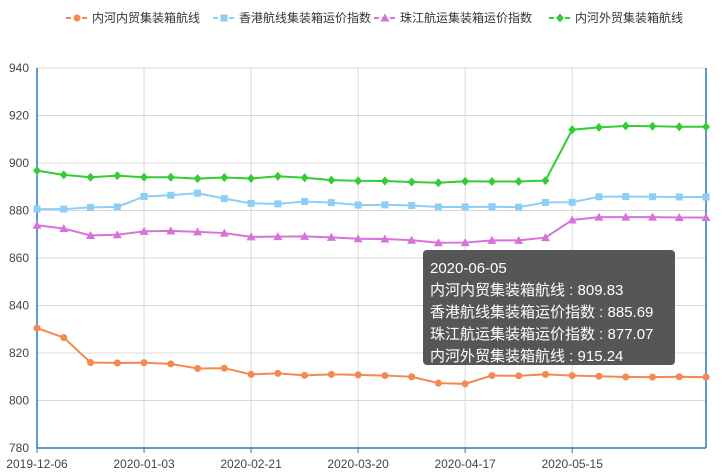  Describe the element at coordinates (358, 464) in the screenshot. I see `x-tick-label: 2020-03-20` at that location.